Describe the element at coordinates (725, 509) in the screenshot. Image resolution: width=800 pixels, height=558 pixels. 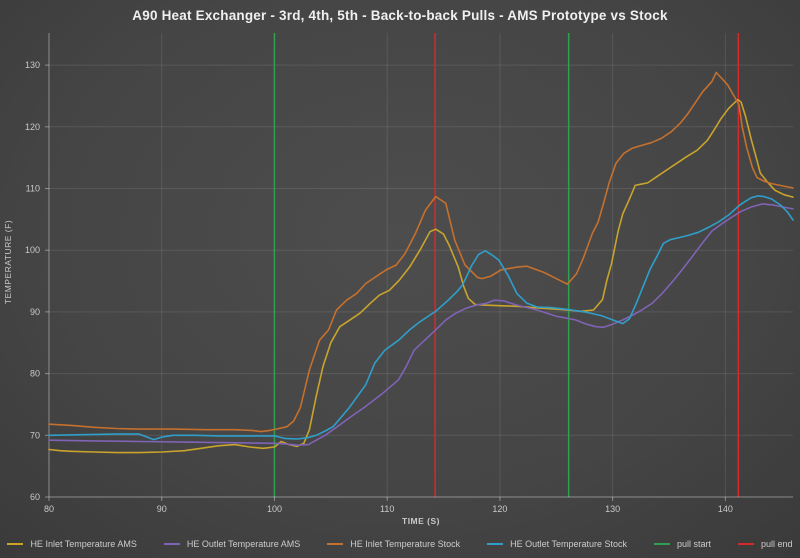
I see `x-tick-label: 140` at that location.